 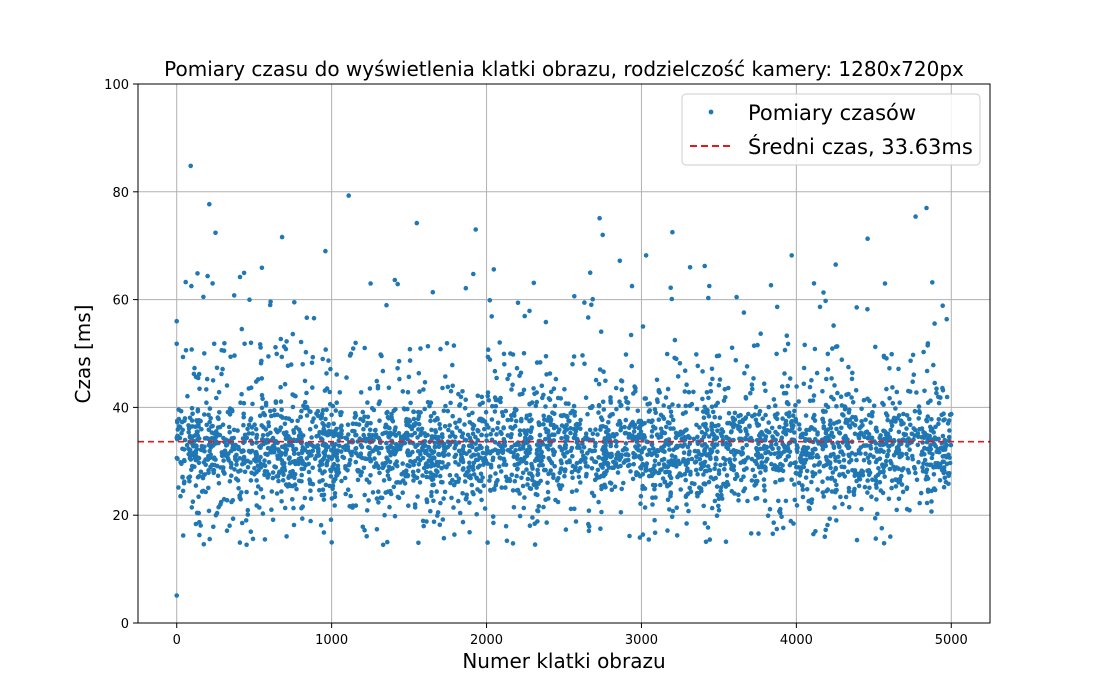 What do you see at coordinates (219, 483) in the screenshot?
I see `data-point-1901` at bounding box center [219, 483].